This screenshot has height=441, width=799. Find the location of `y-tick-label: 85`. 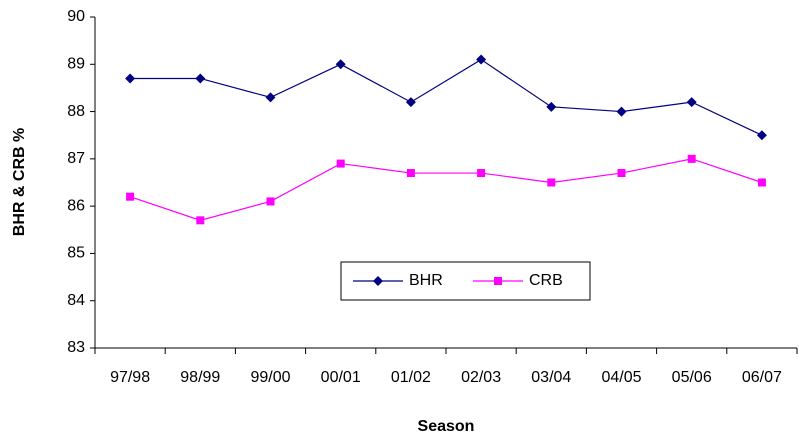

y-tick-label: 85 is located at coordinates (76, 253).